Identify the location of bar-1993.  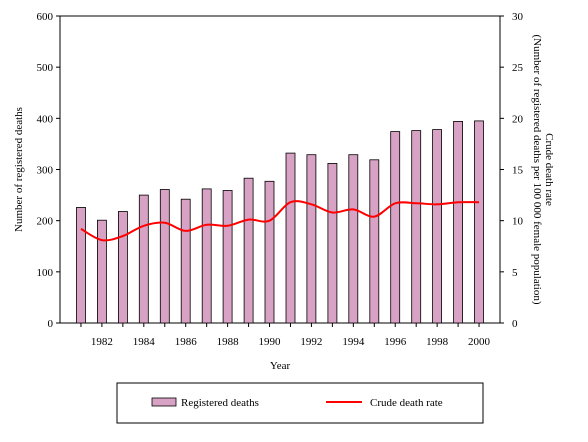
(332, 243).